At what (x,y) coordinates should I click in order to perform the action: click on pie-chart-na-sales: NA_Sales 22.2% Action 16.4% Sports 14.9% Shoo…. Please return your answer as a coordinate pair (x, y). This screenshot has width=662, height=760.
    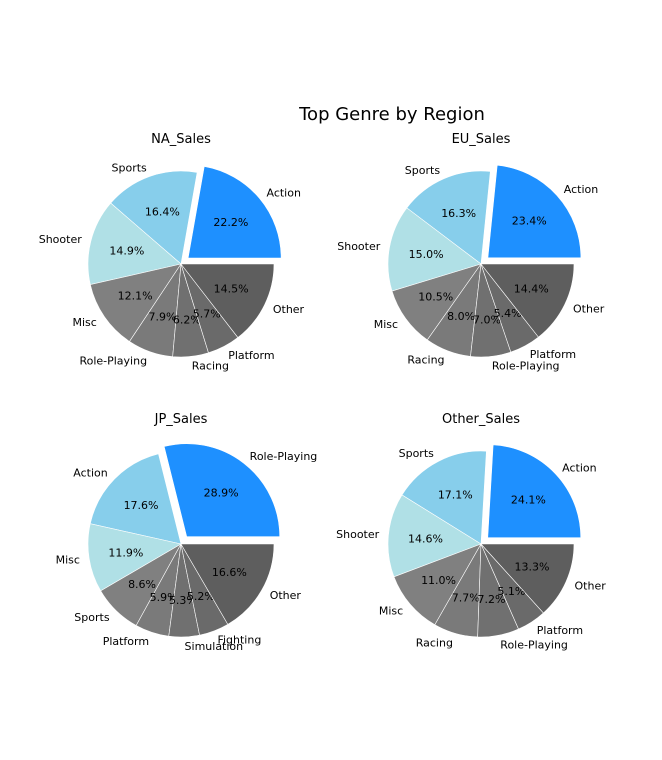
    Looking at the image, I should click on (172, 252).